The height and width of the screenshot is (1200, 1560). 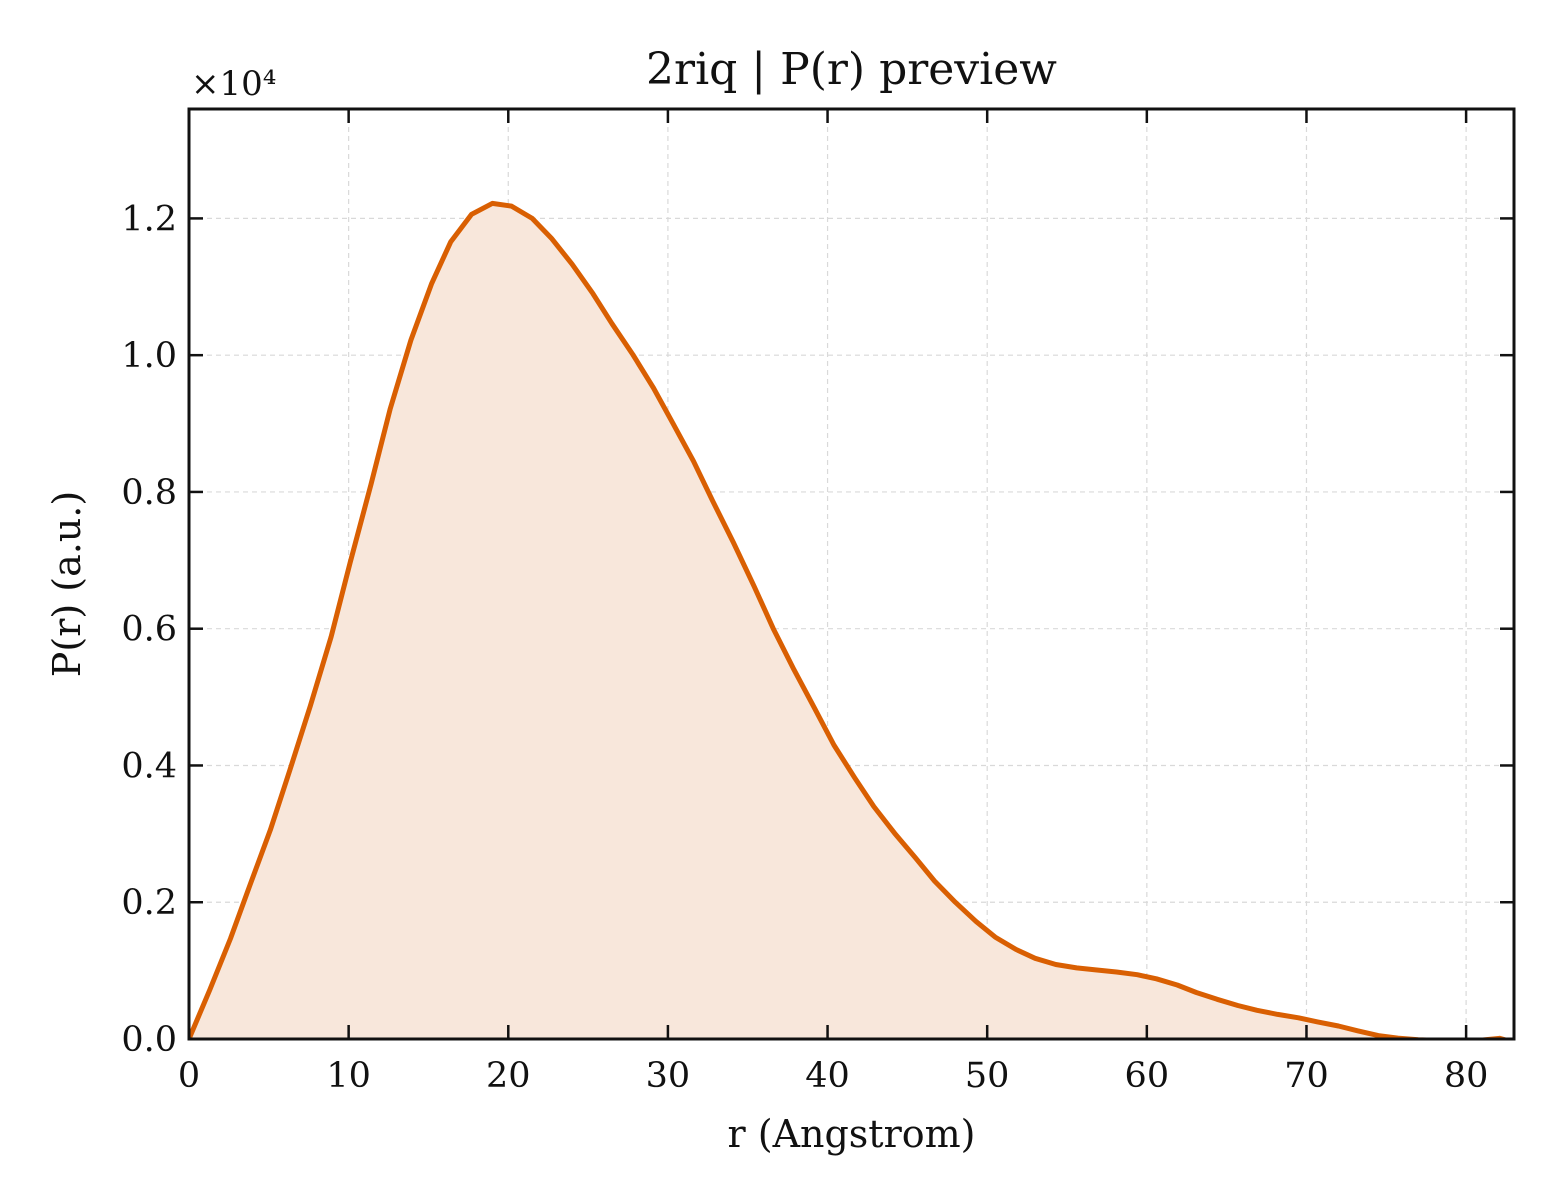 What do you see at coordinates (348, 1076) in the screenshot?
I see `x-tick-label: 10` at bounding box center [348, 1076].